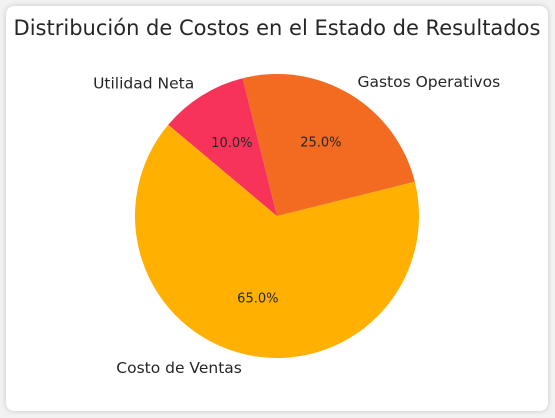  Describe the element at coordinates (257, 299) in the screenshot. I see `pct-label-costo-de-ventas: 65.0%` at that location.